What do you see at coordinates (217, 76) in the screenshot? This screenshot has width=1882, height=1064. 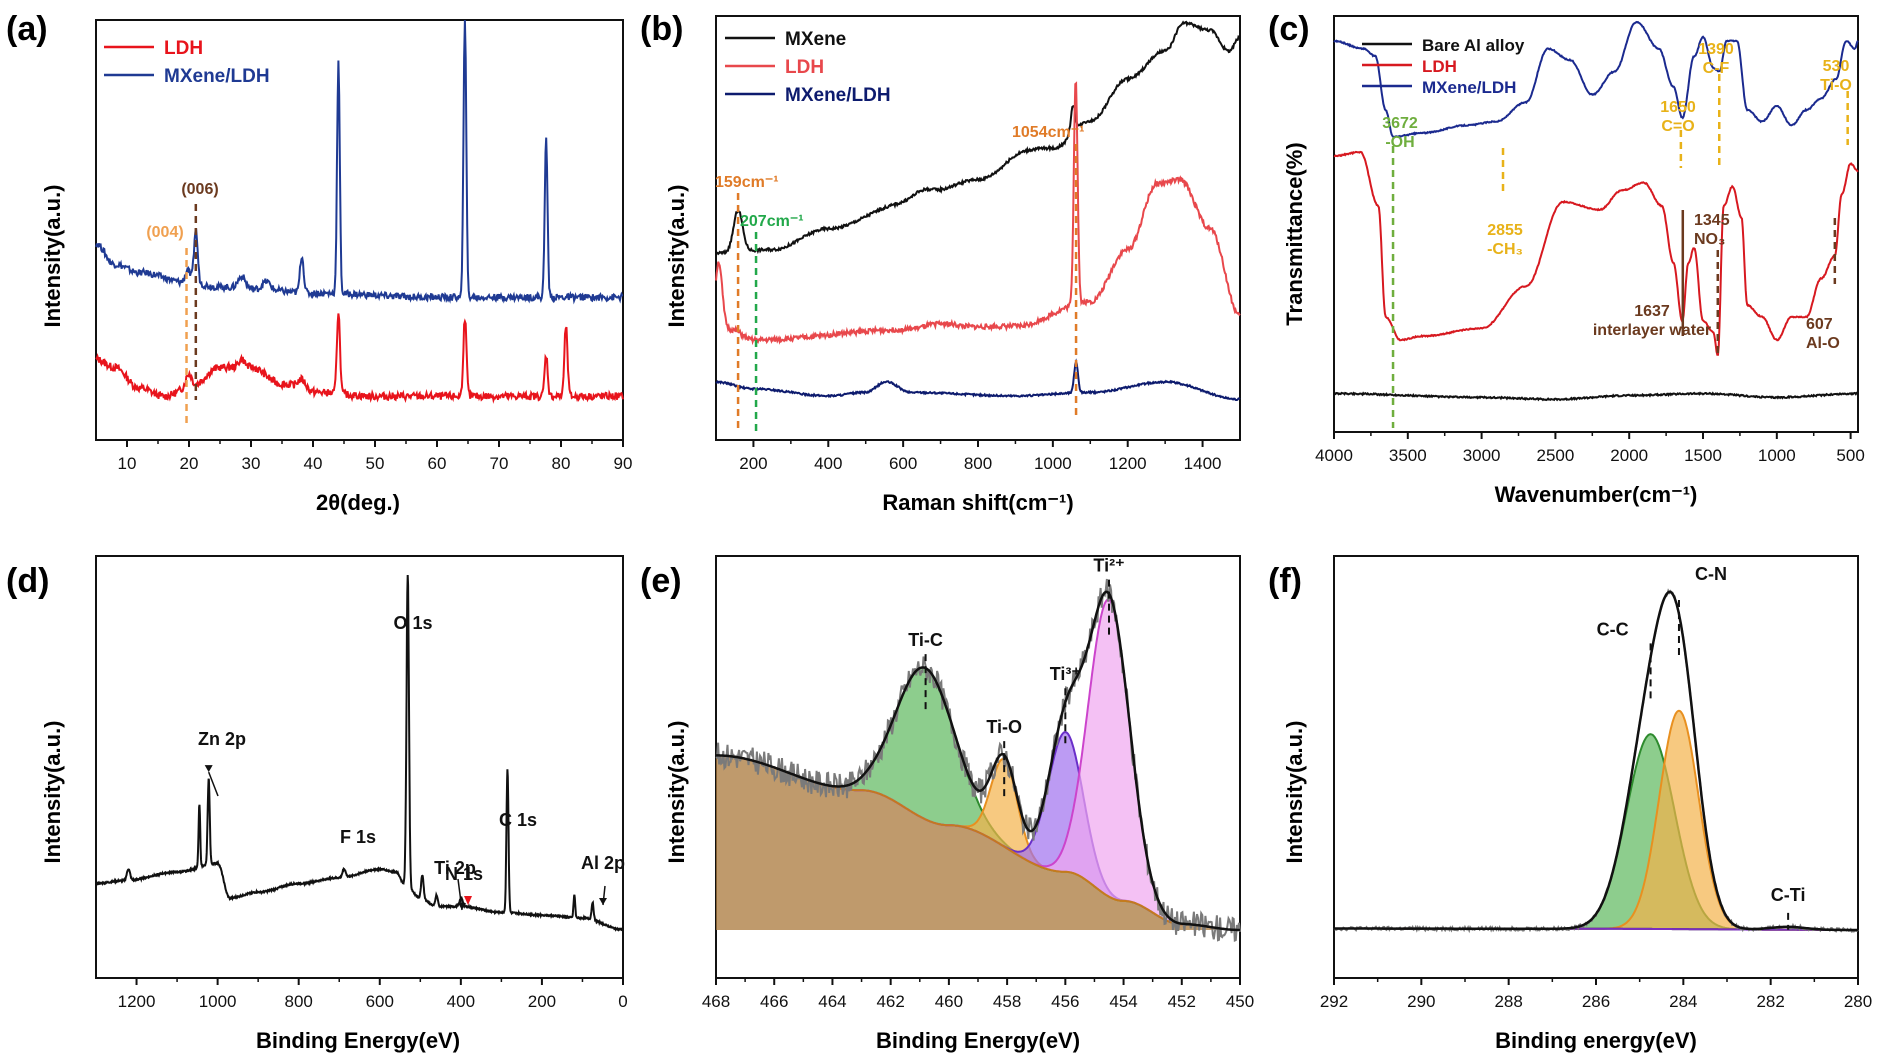 I see `legend-label-a-1: MXene/LDH` at bounding box center [217, 76].